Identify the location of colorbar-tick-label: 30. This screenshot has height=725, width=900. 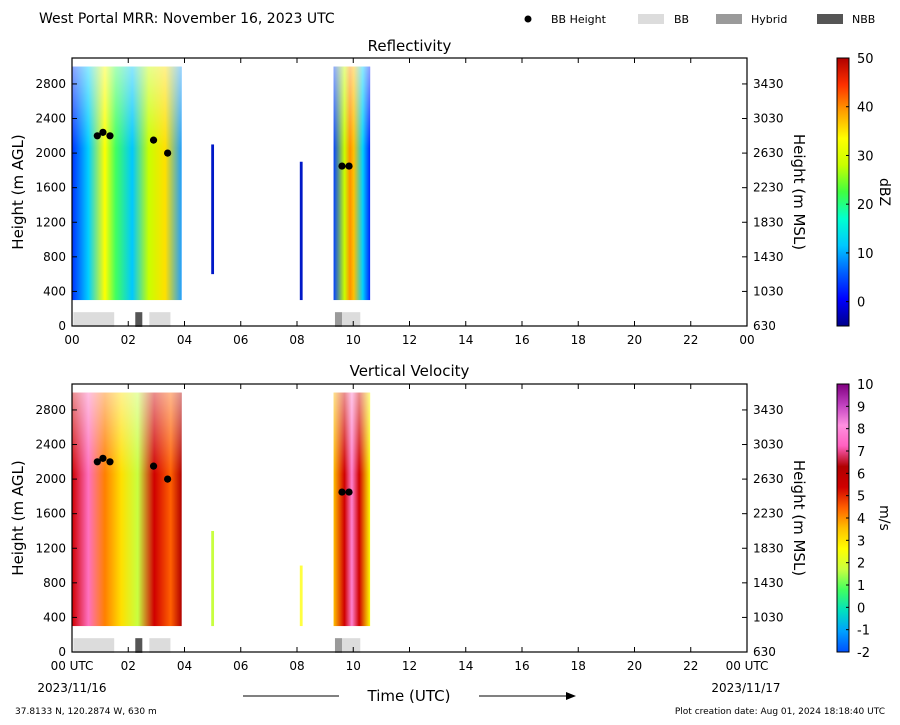
(865, 156).